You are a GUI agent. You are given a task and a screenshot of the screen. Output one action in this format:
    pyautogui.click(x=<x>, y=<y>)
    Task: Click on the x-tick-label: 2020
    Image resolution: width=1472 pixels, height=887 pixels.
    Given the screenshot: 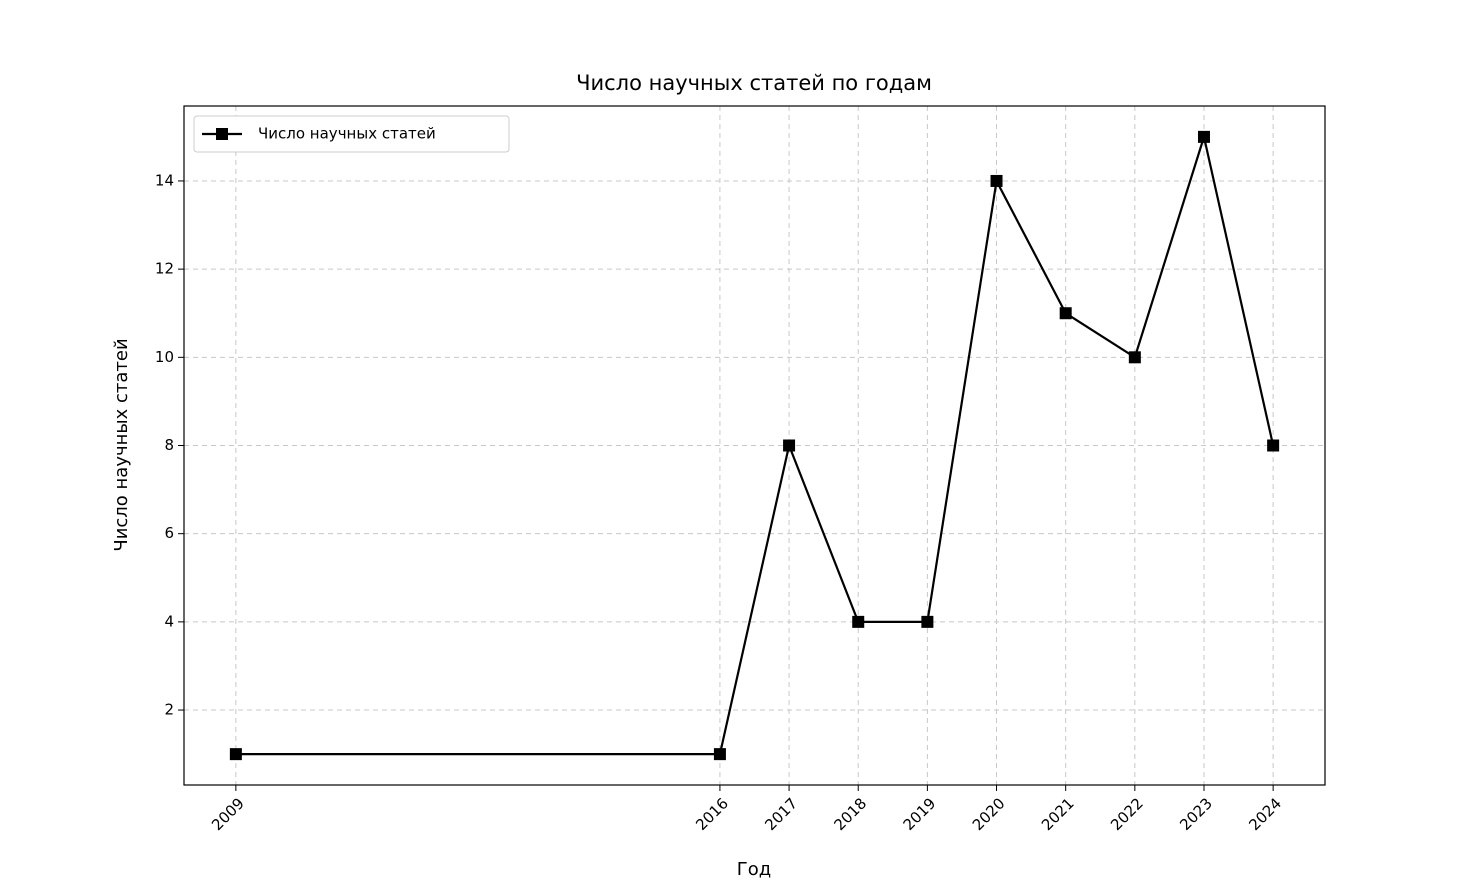 What is the action you would take?
    pyautogui.click(x=989, y=814)
    